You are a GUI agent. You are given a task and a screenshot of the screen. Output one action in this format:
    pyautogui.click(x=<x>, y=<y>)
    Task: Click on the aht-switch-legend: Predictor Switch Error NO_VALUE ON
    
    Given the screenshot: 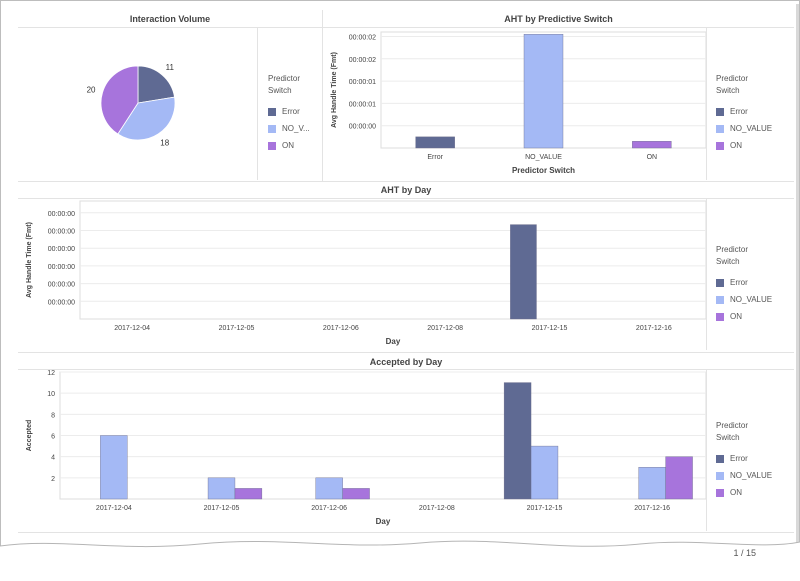 What is the action you would take?
    pyautogui.click(x=744, y=113)
    